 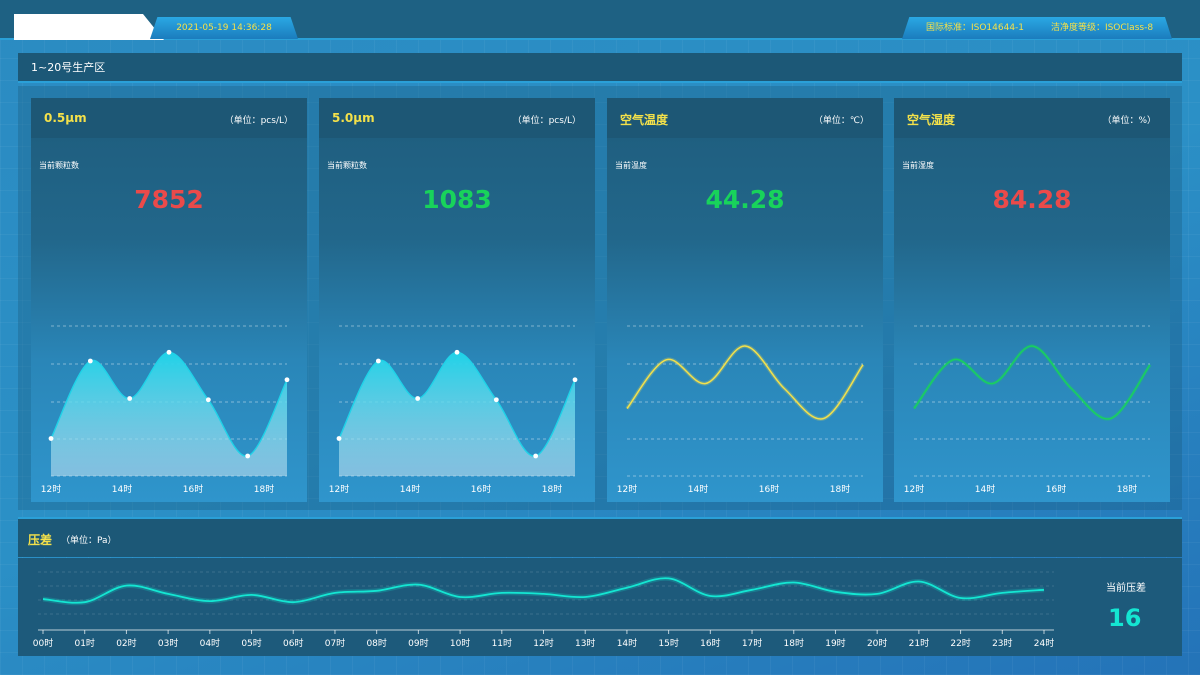 What do you see at coordinates (600, 68) in the screenshot?
I see `zone-title: 1~20号生产区` at bounding box center [600, 68].